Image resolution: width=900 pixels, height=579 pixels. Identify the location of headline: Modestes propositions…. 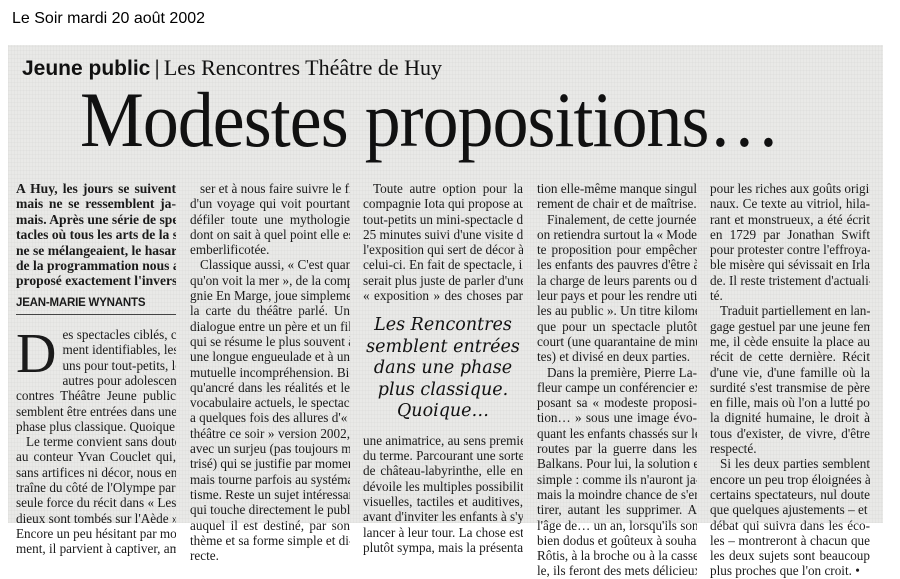
(430, 119).